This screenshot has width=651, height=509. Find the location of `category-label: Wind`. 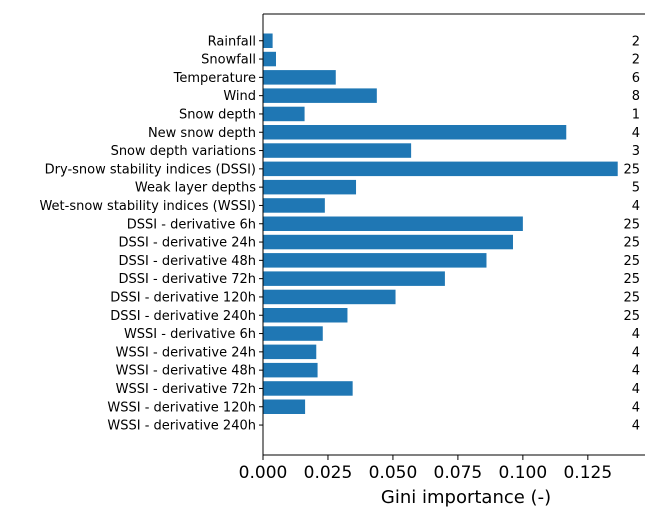

category-label: Wind is located at coordinates (239, 96).